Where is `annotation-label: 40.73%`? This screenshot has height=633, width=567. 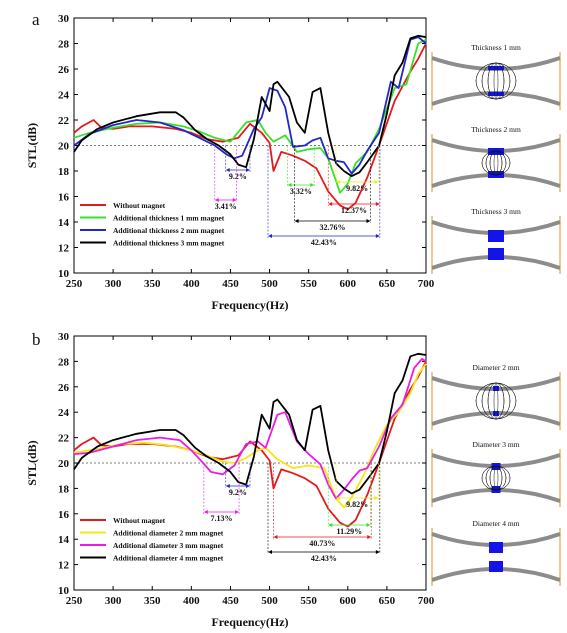
annotation-label: 40.73% is located at coordinates (322, 543).